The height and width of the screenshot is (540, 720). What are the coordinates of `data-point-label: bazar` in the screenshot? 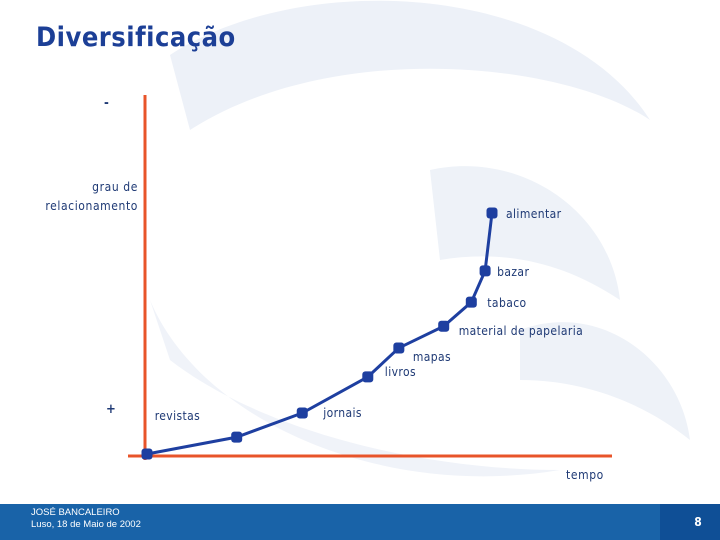 It's located at (513, 271).